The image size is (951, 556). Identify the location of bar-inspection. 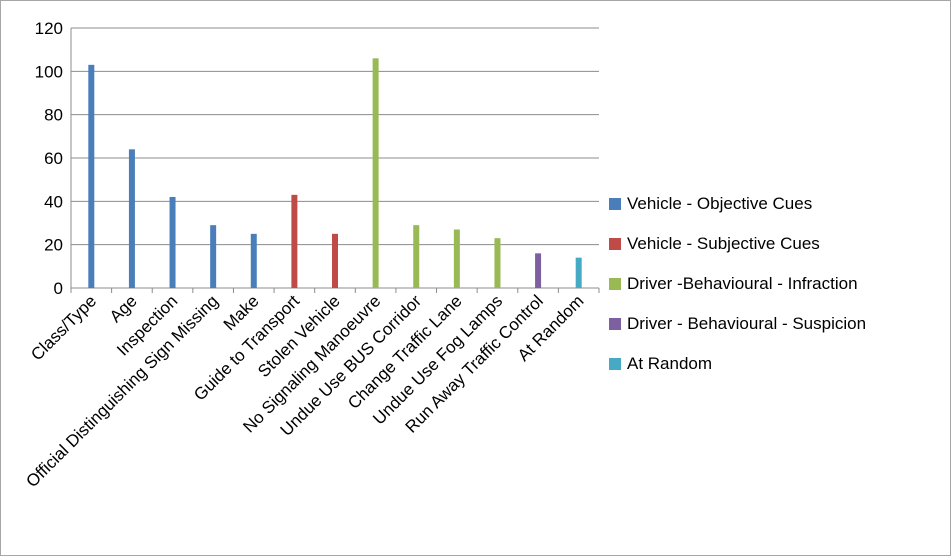
(172, 242).